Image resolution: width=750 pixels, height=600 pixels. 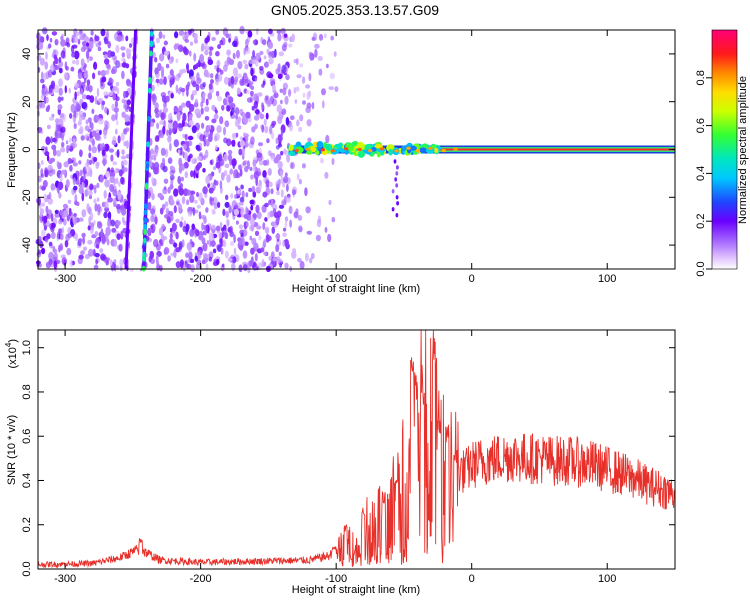 What do you see at coordinates (11, 354) in the screenshot?
I see `snr-scale-base: (x104)` at bounding box center [11, 354].